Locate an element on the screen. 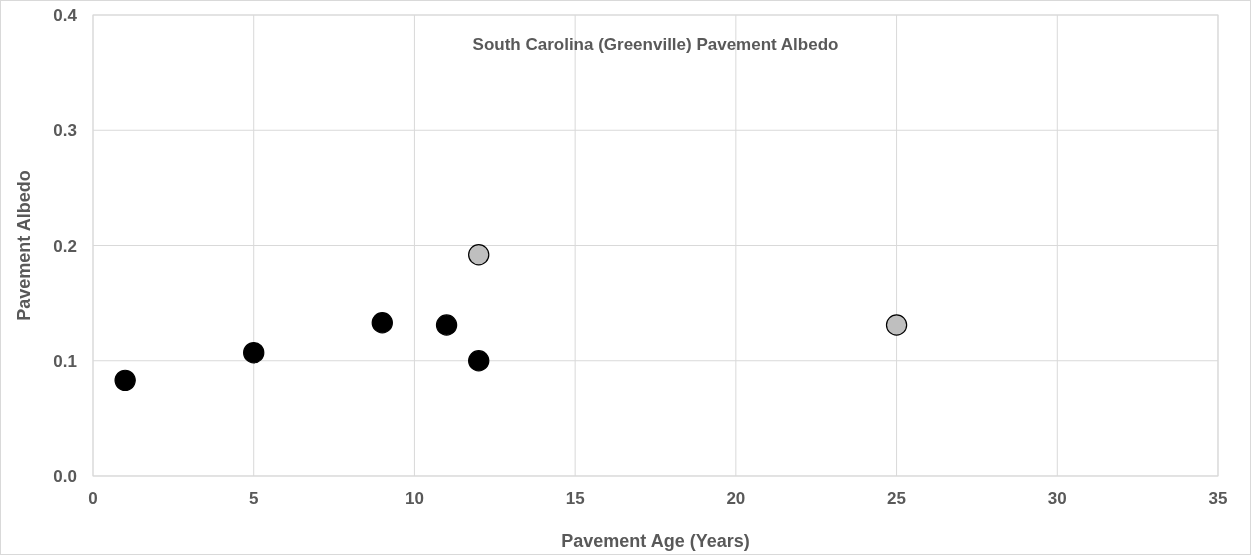 The width and height of the screenshot is (1251, 555). y-tick-label: 0.0 is located at coordinates (65, 476).